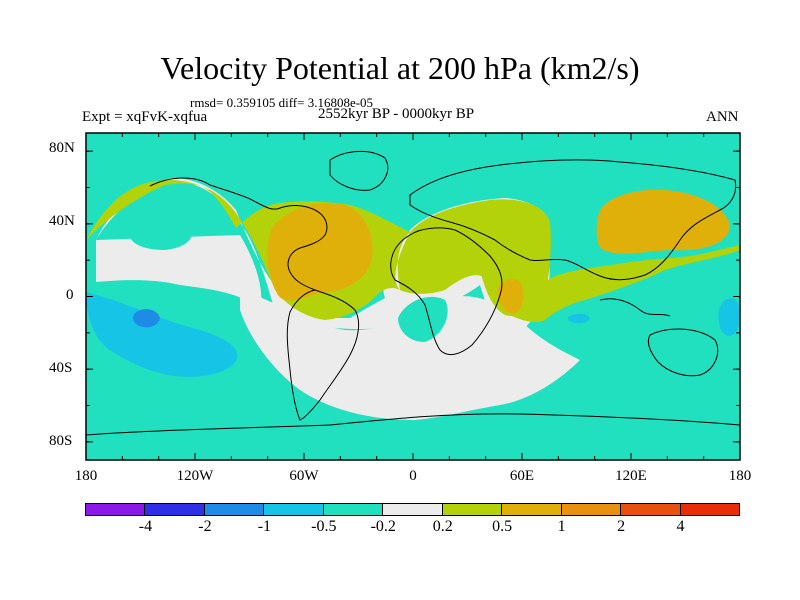 Image resolution: width=800 pixels, height=600 pixels. What do you see at coordinates (324, 526) in the screenshot?
I see `colorbar-label: -0.5` at bounding box center [324, 526].